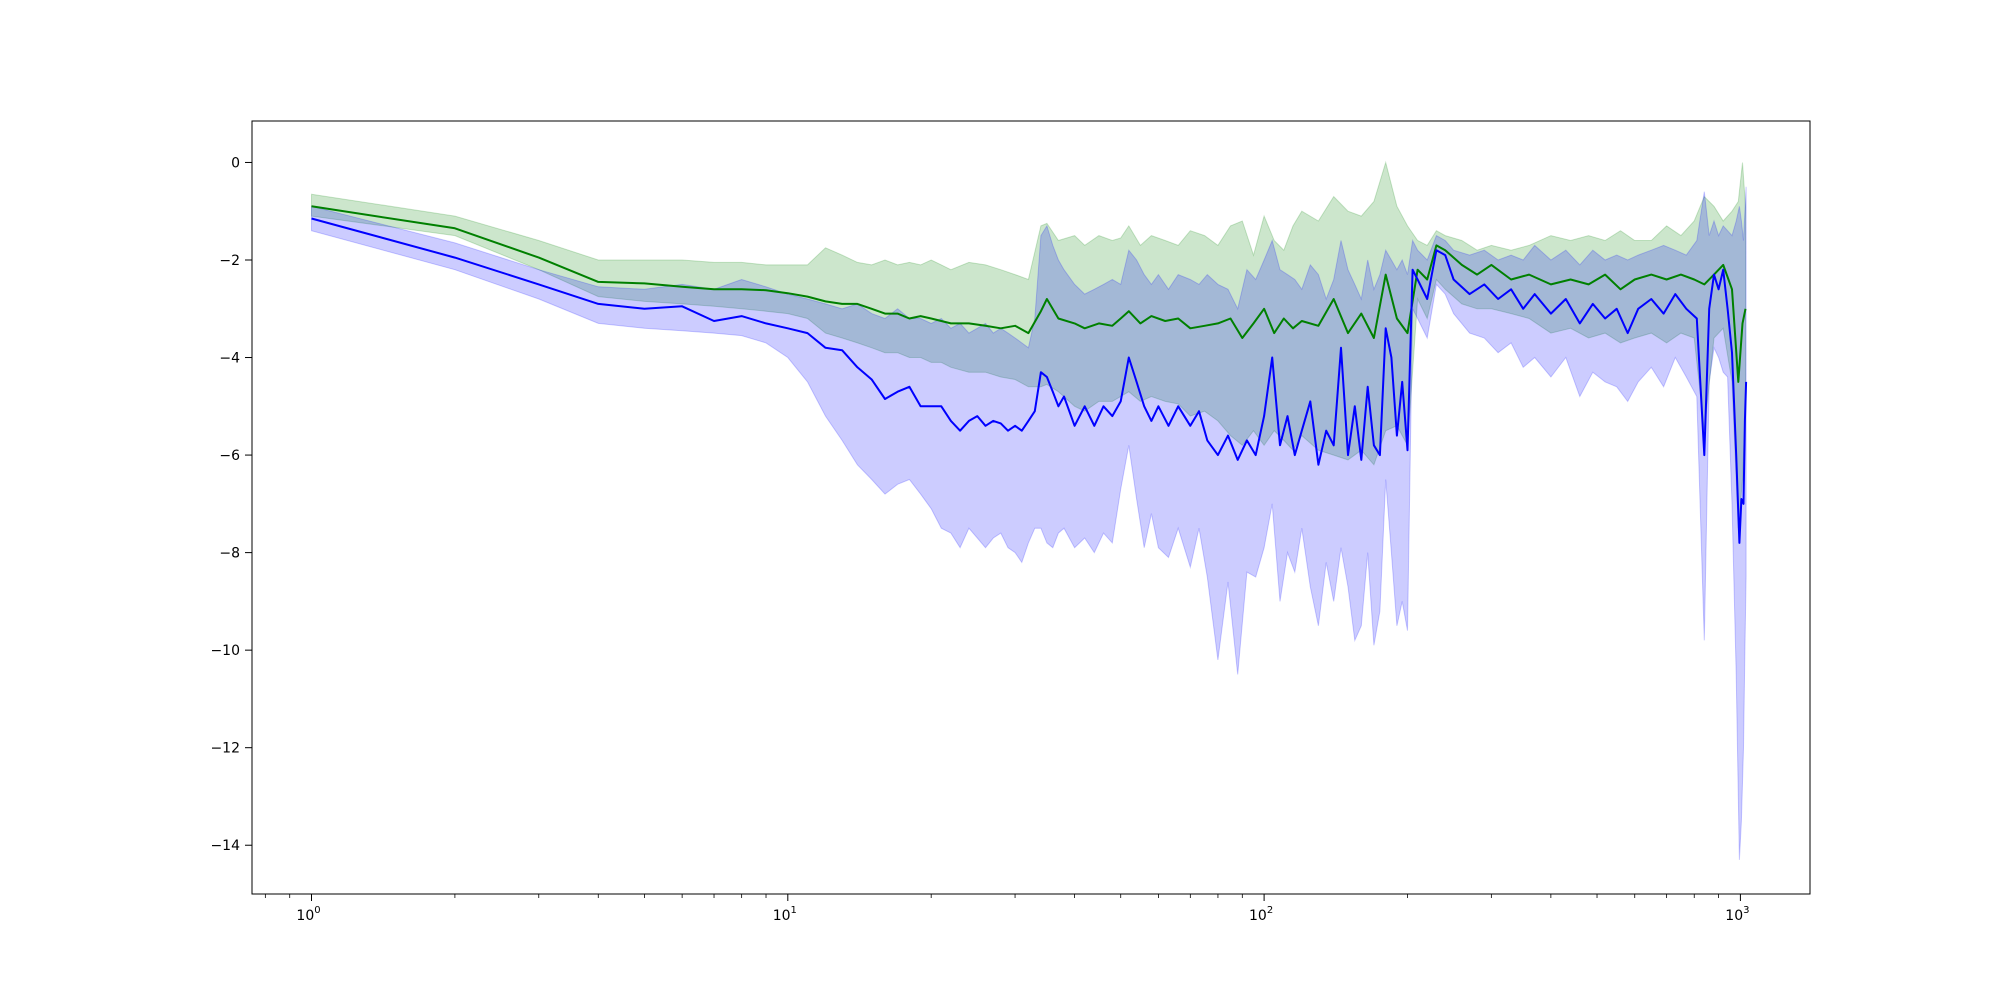 The image size is (2000, 1000). I want to click on y-tick-label: −2, so click(229, 261).